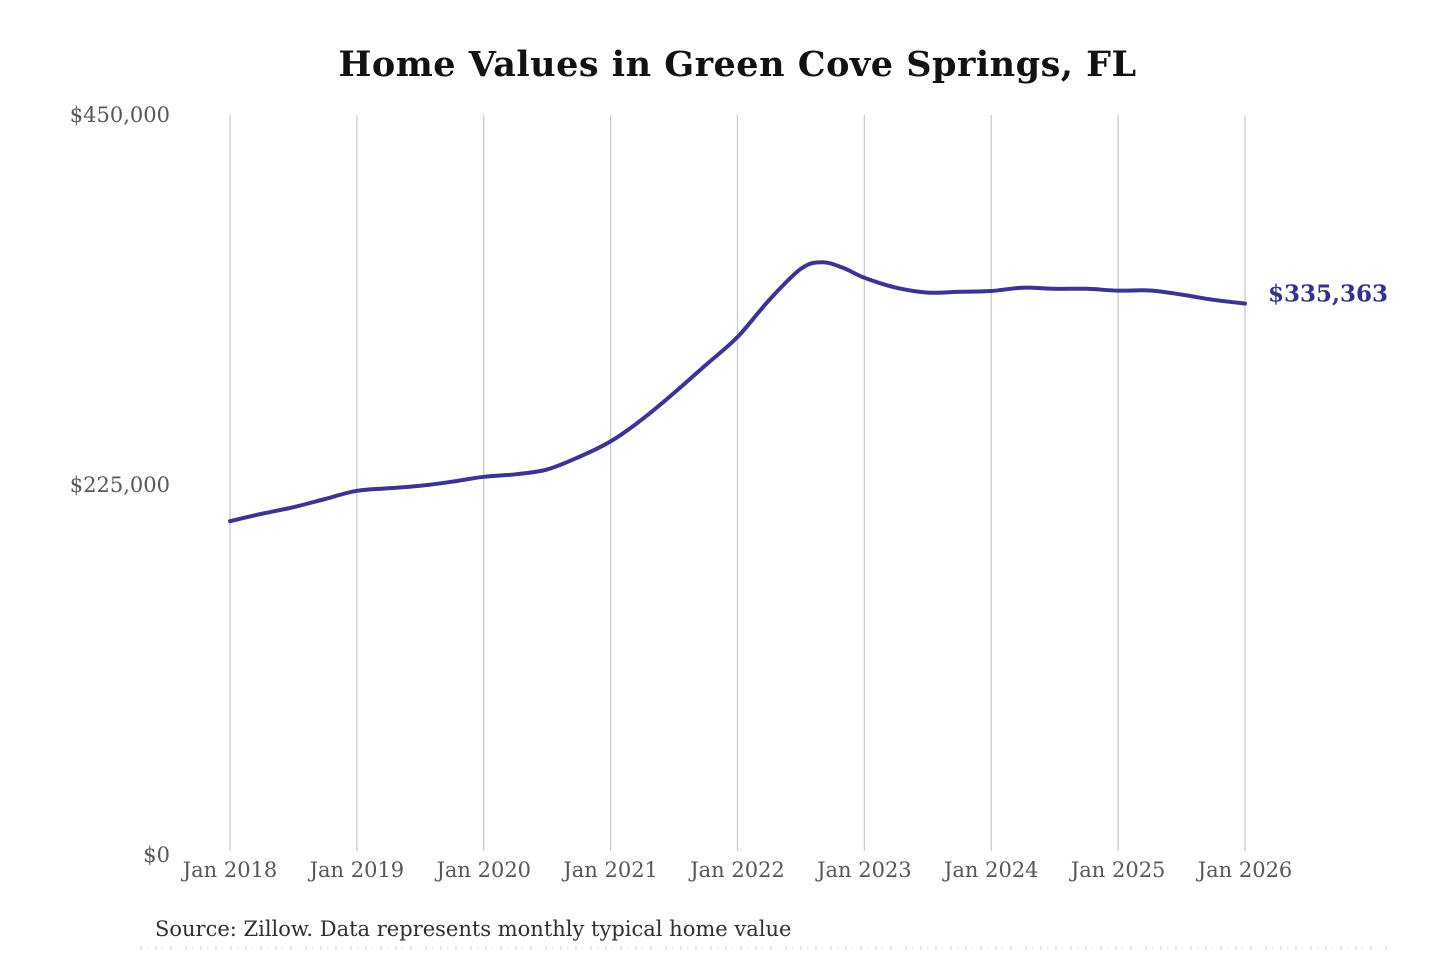 This screenshot has height=960, width=1440. I want to click on y-axis-tick-label: $225,000, so click(119, 485).